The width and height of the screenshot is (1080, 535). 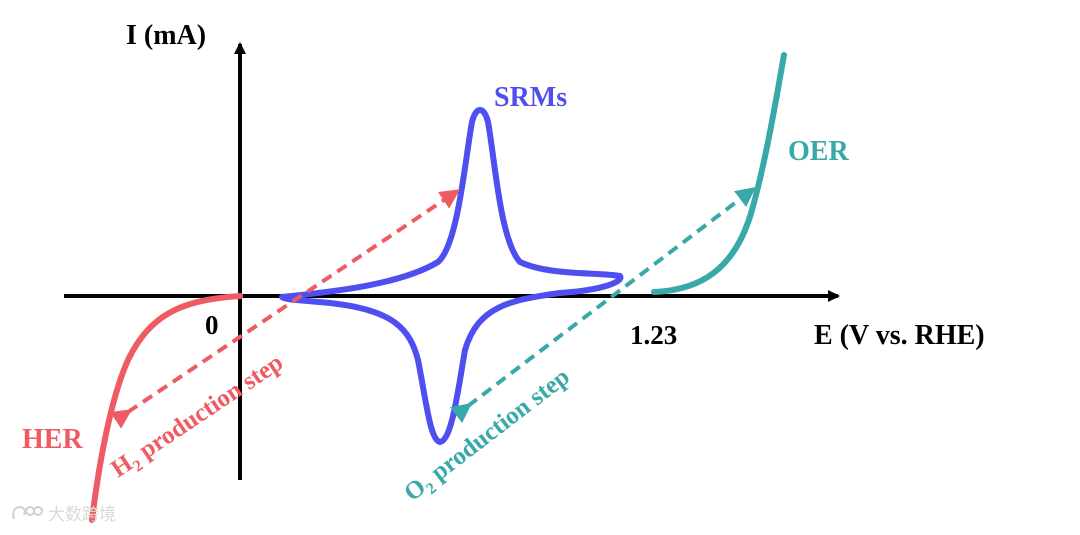 I want to click on watermark-text: 大数跨境, so click(x=82, y=515).